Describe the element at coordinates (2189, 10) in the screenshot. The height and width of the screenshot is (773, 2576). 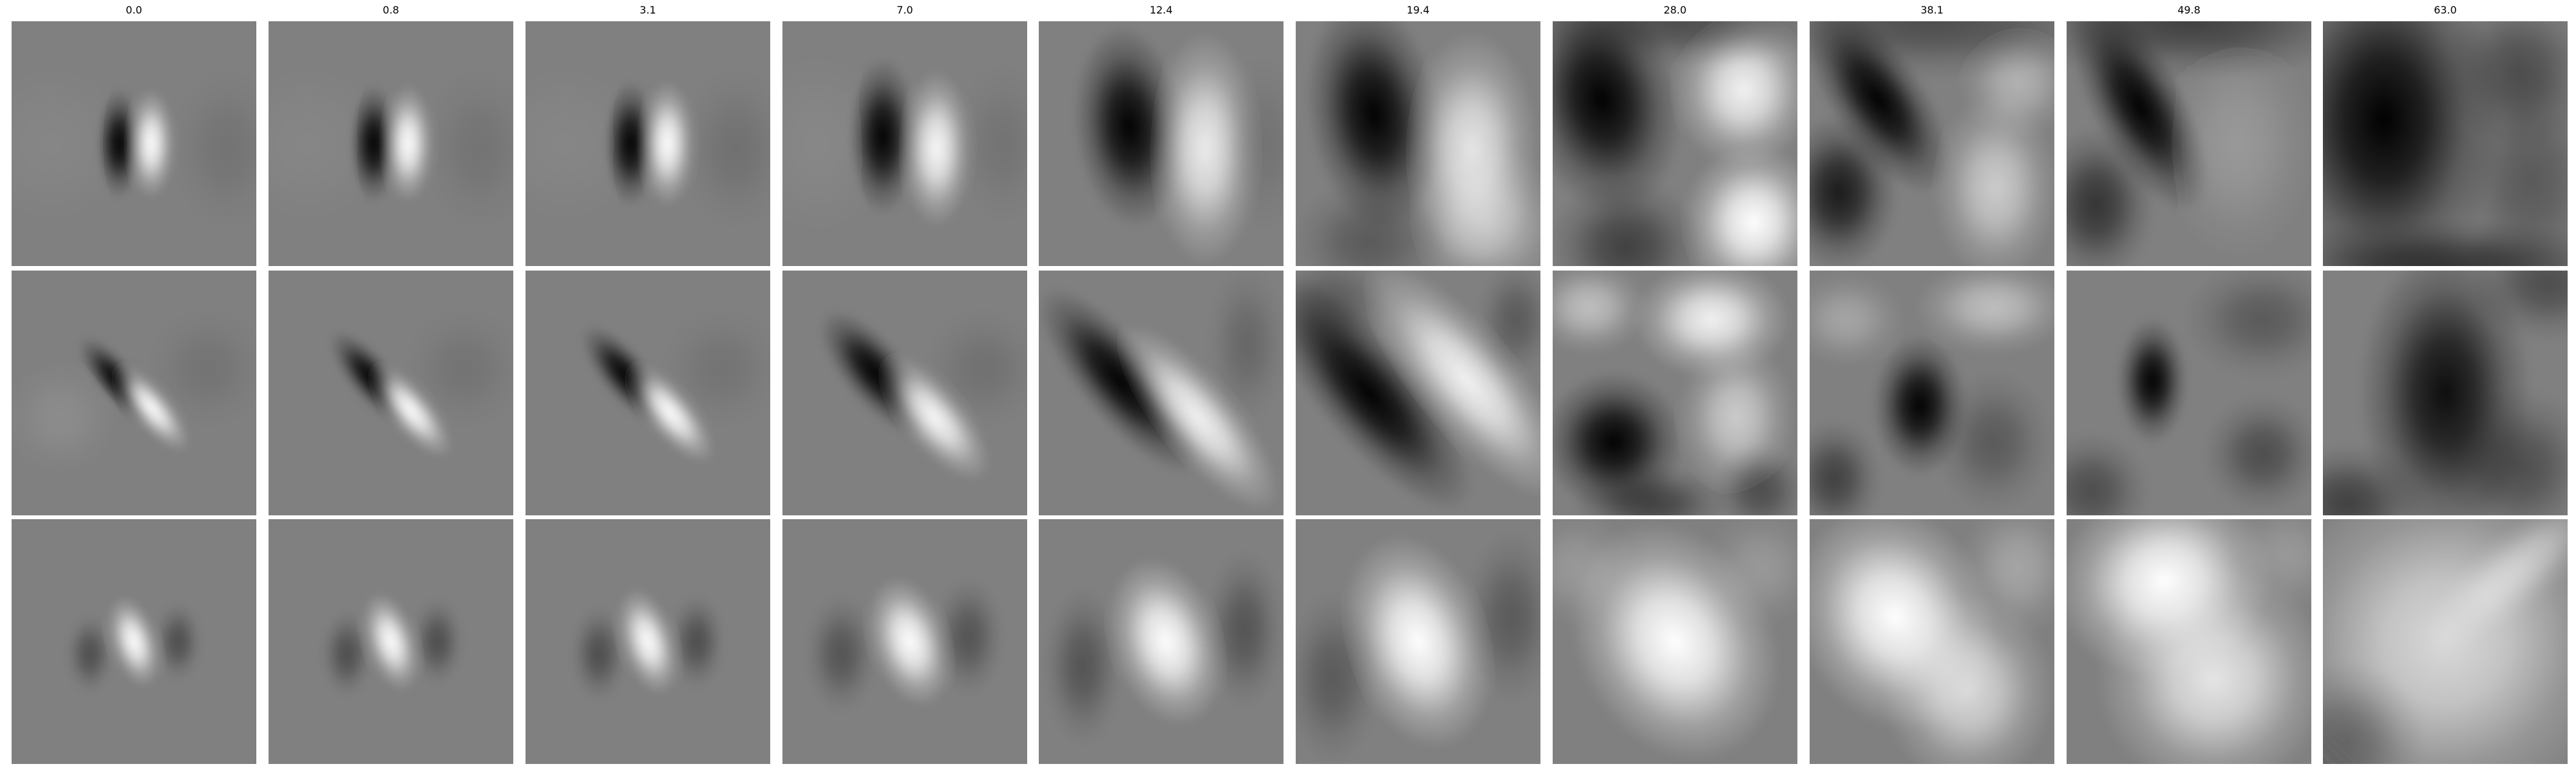
I see `column-title: 49.8` at that location.